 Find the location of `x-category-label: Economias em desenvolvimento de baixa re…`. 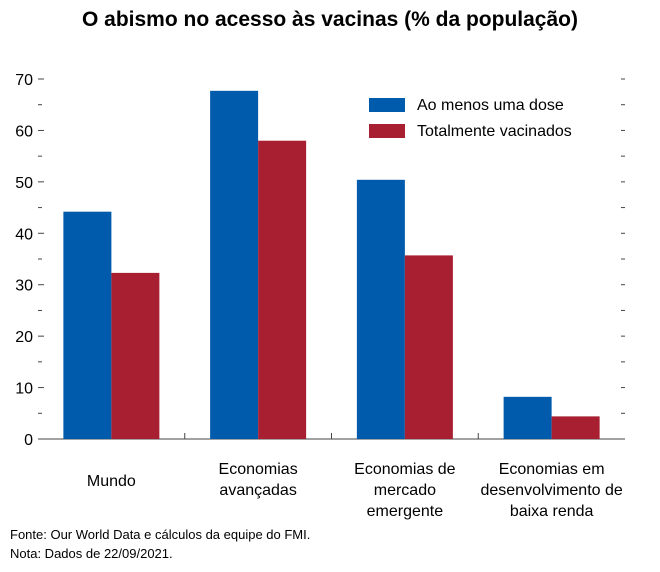

x-category-label: Economias em desenvolvimento de baixa re… is located at coordinates (551, 490).